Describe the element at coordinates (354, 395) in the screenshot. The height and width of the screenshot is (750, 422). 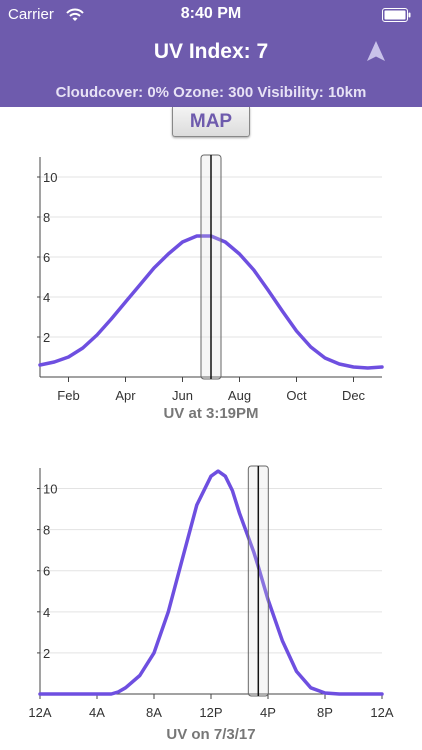
I see `annual-x-tick-label: Dec` at that location.